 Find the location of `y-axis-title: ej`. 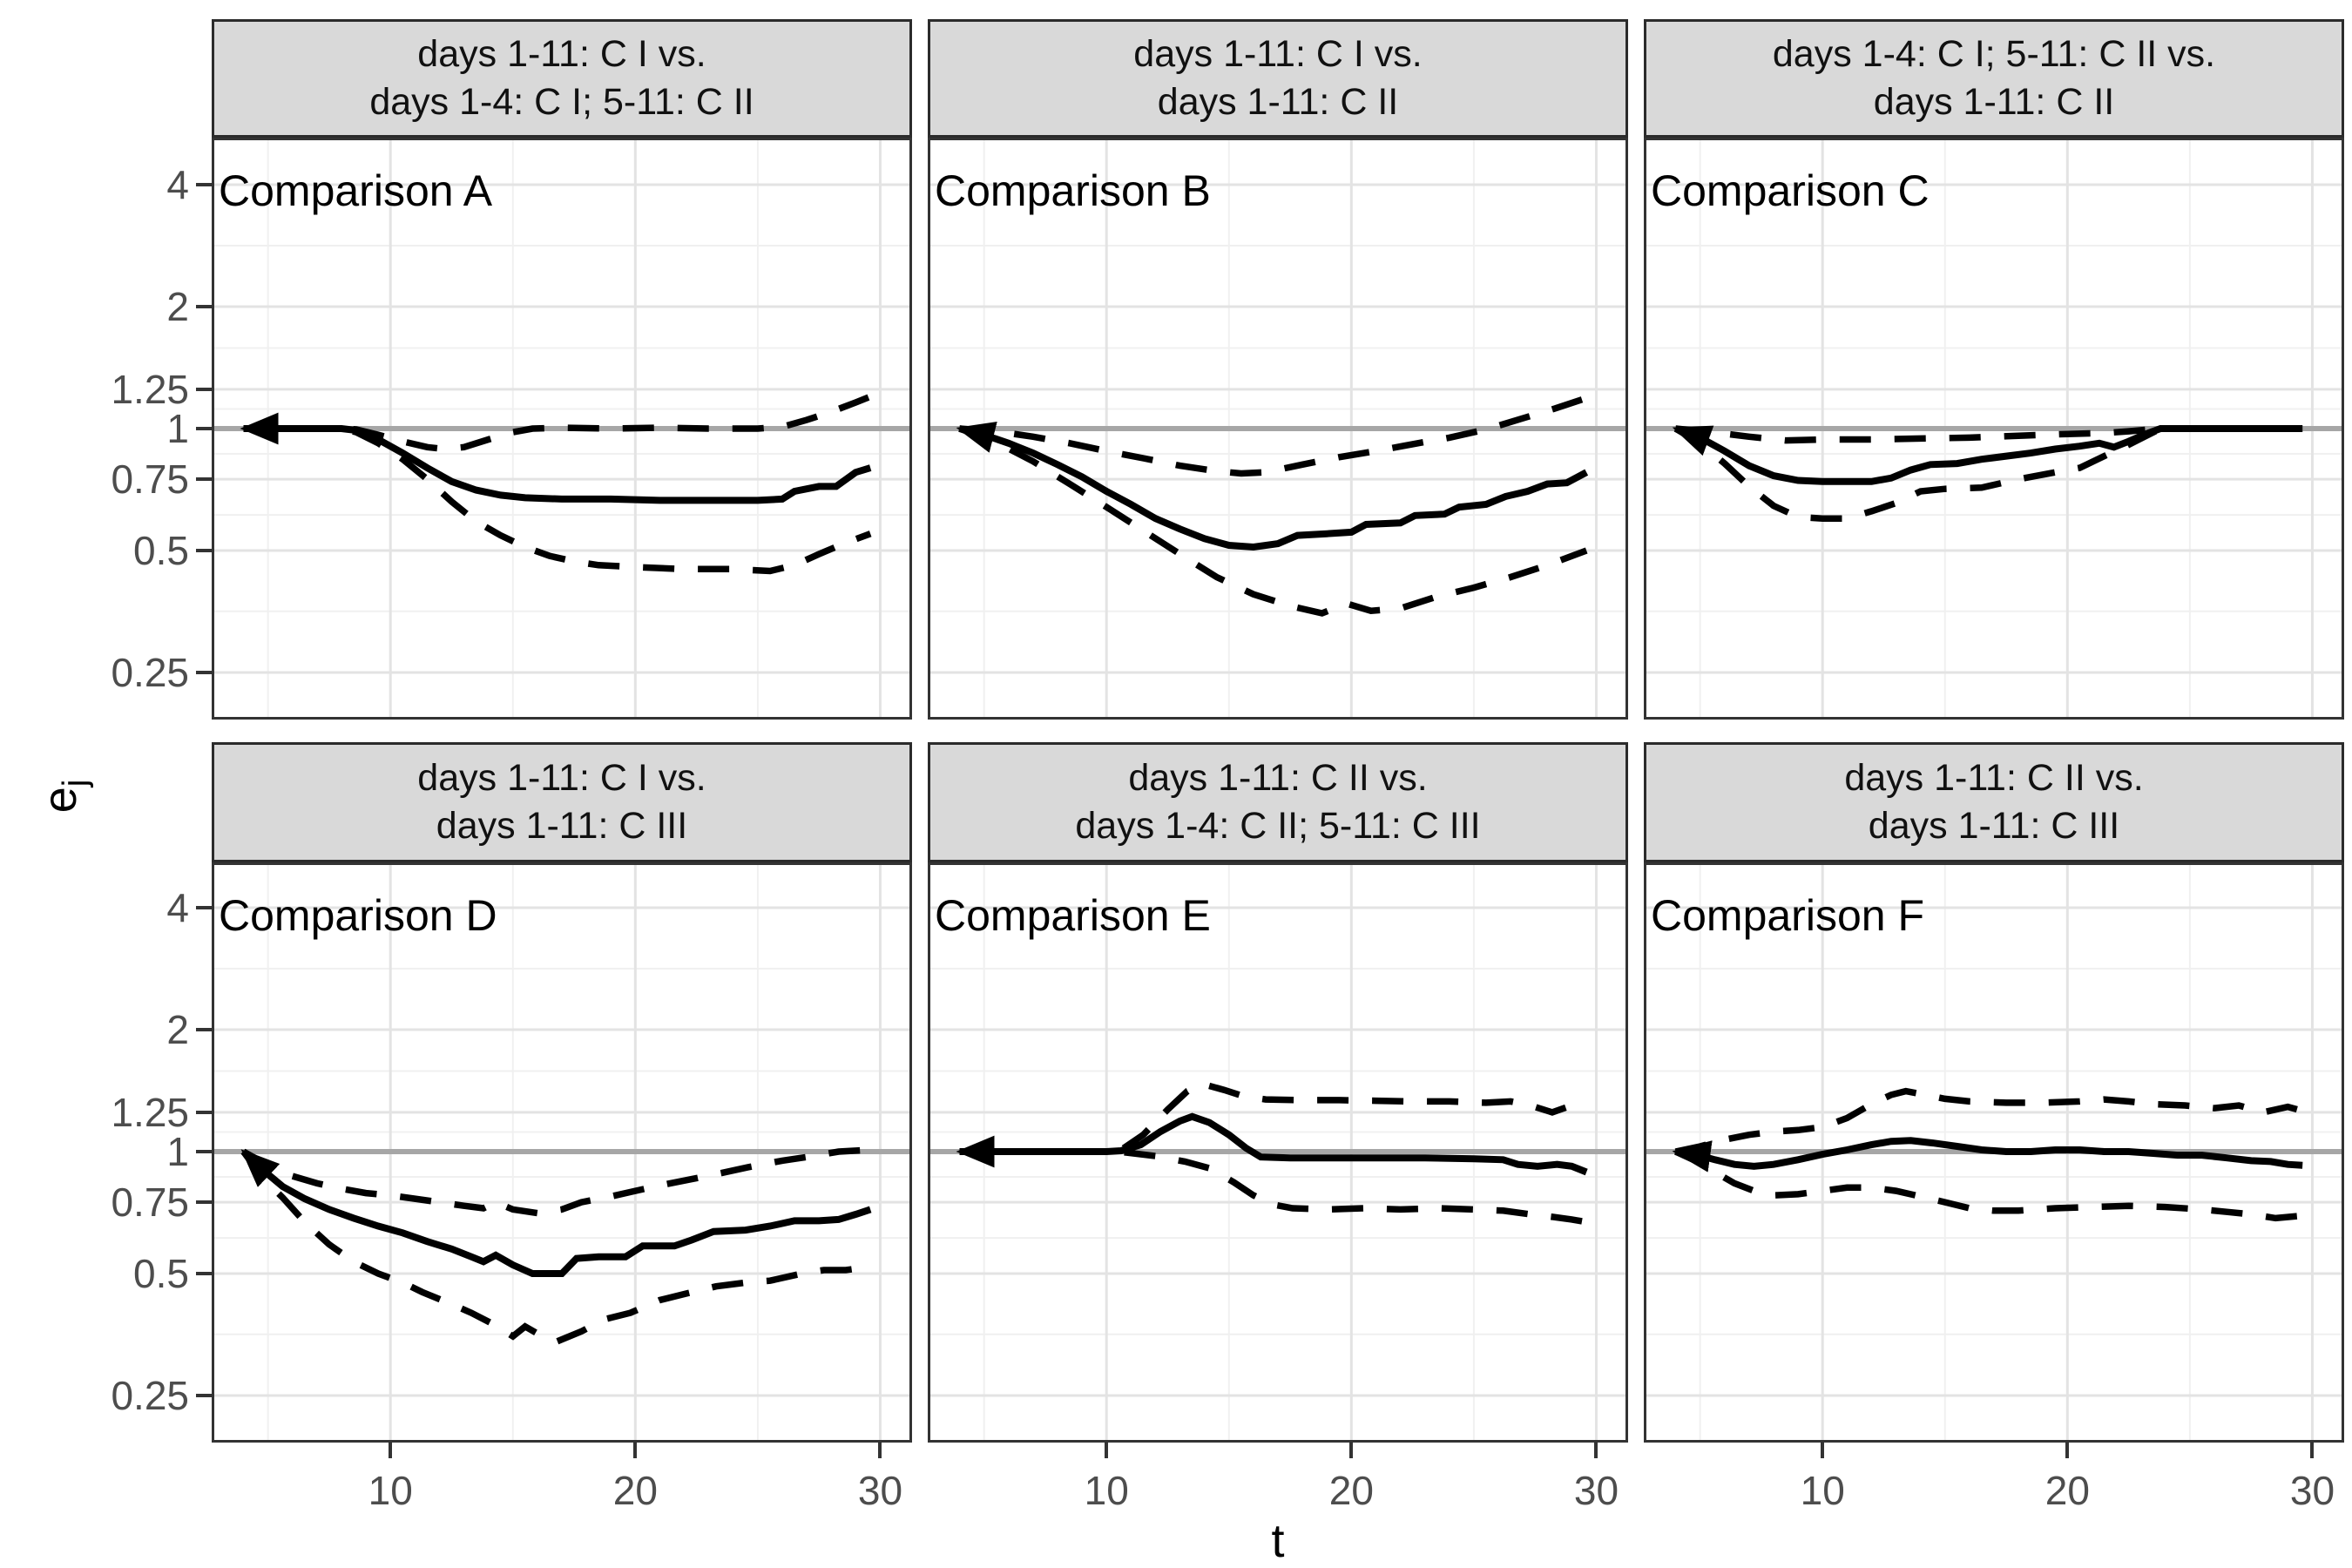

y-axis-title: ej is located at coordinates (68, 796).